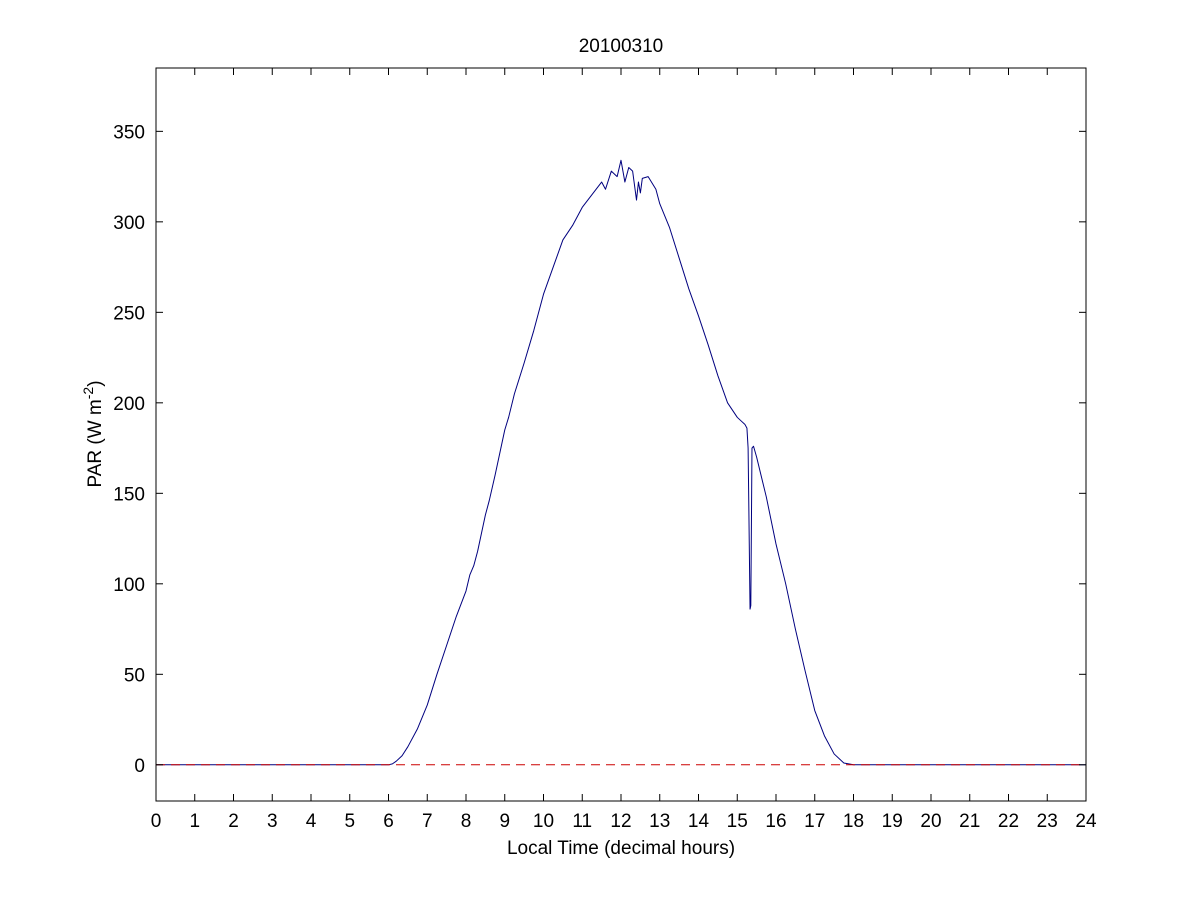 The height and width of the screenshot is (900, 1200). Describe the element at coordinates (504, 821) in the screenshot. I see `x-tick-label: 9` at that location.